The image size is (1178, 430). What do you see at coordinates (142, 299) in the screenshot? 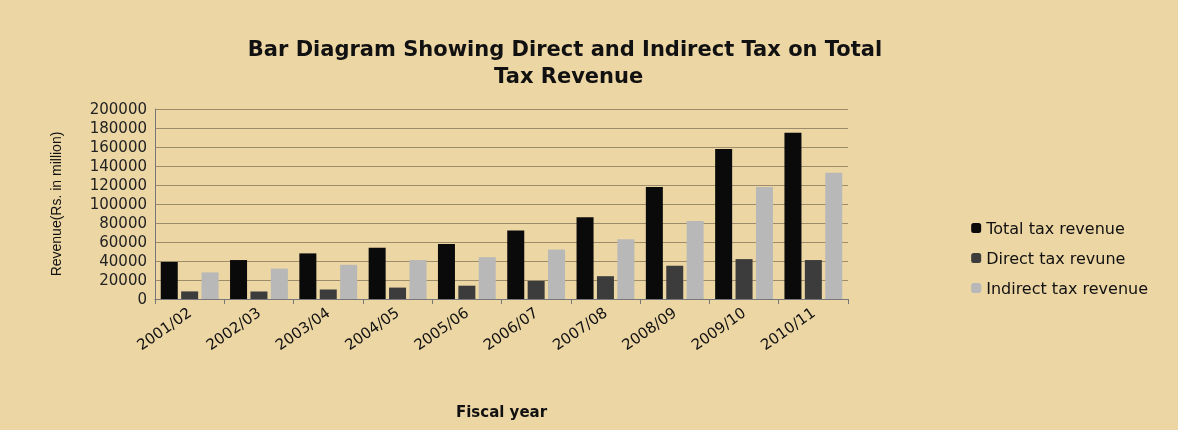
I see `y-tick-label: 0` at bounding box center [142, 299].